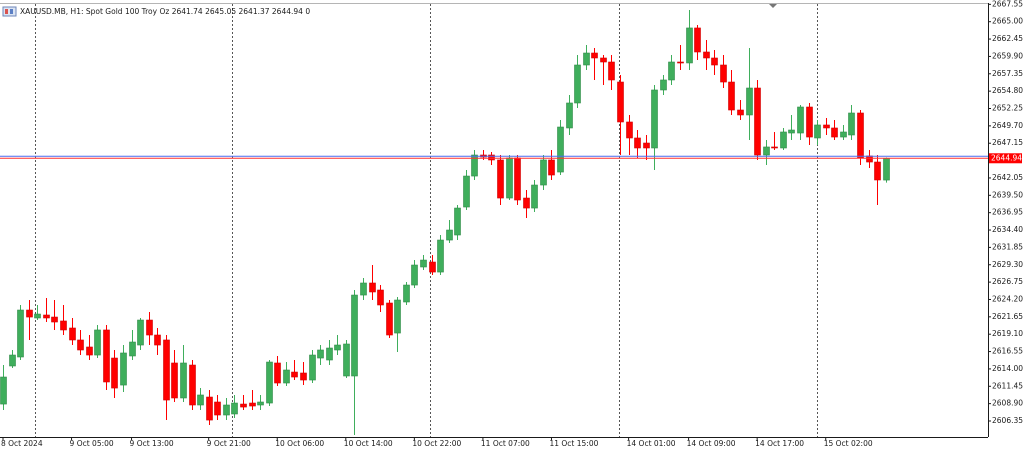 This screenshot has width=1024, height=452. What do you see at coordinates (1007, 403) in the screenshot?
I see `y-tick-label: 2608.90` at bounding box center [1007, 403].